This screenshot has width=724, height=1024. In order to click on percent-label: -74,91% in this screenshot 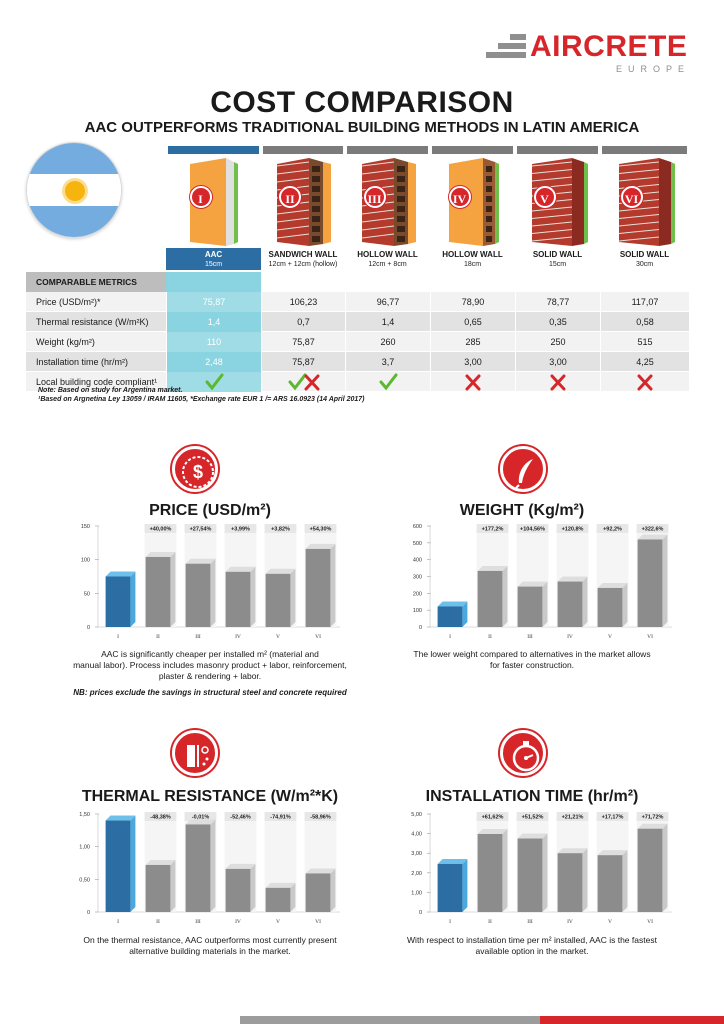, I will do `click(280, 818)`.